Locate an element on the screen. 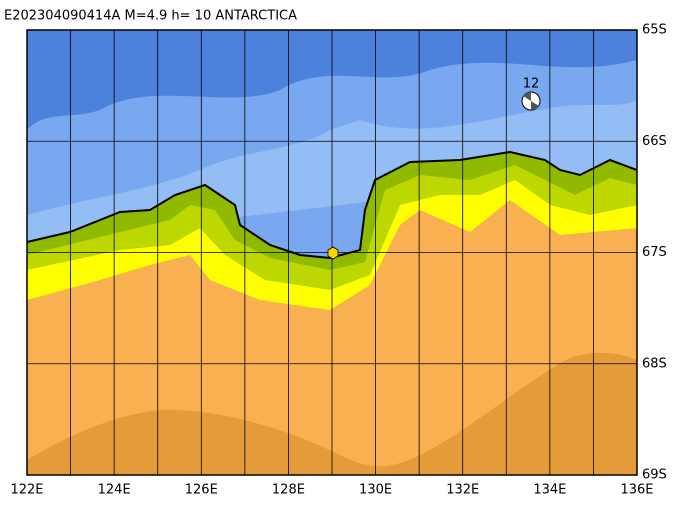  lon-label: 136E is located at coordinates (636, 490).